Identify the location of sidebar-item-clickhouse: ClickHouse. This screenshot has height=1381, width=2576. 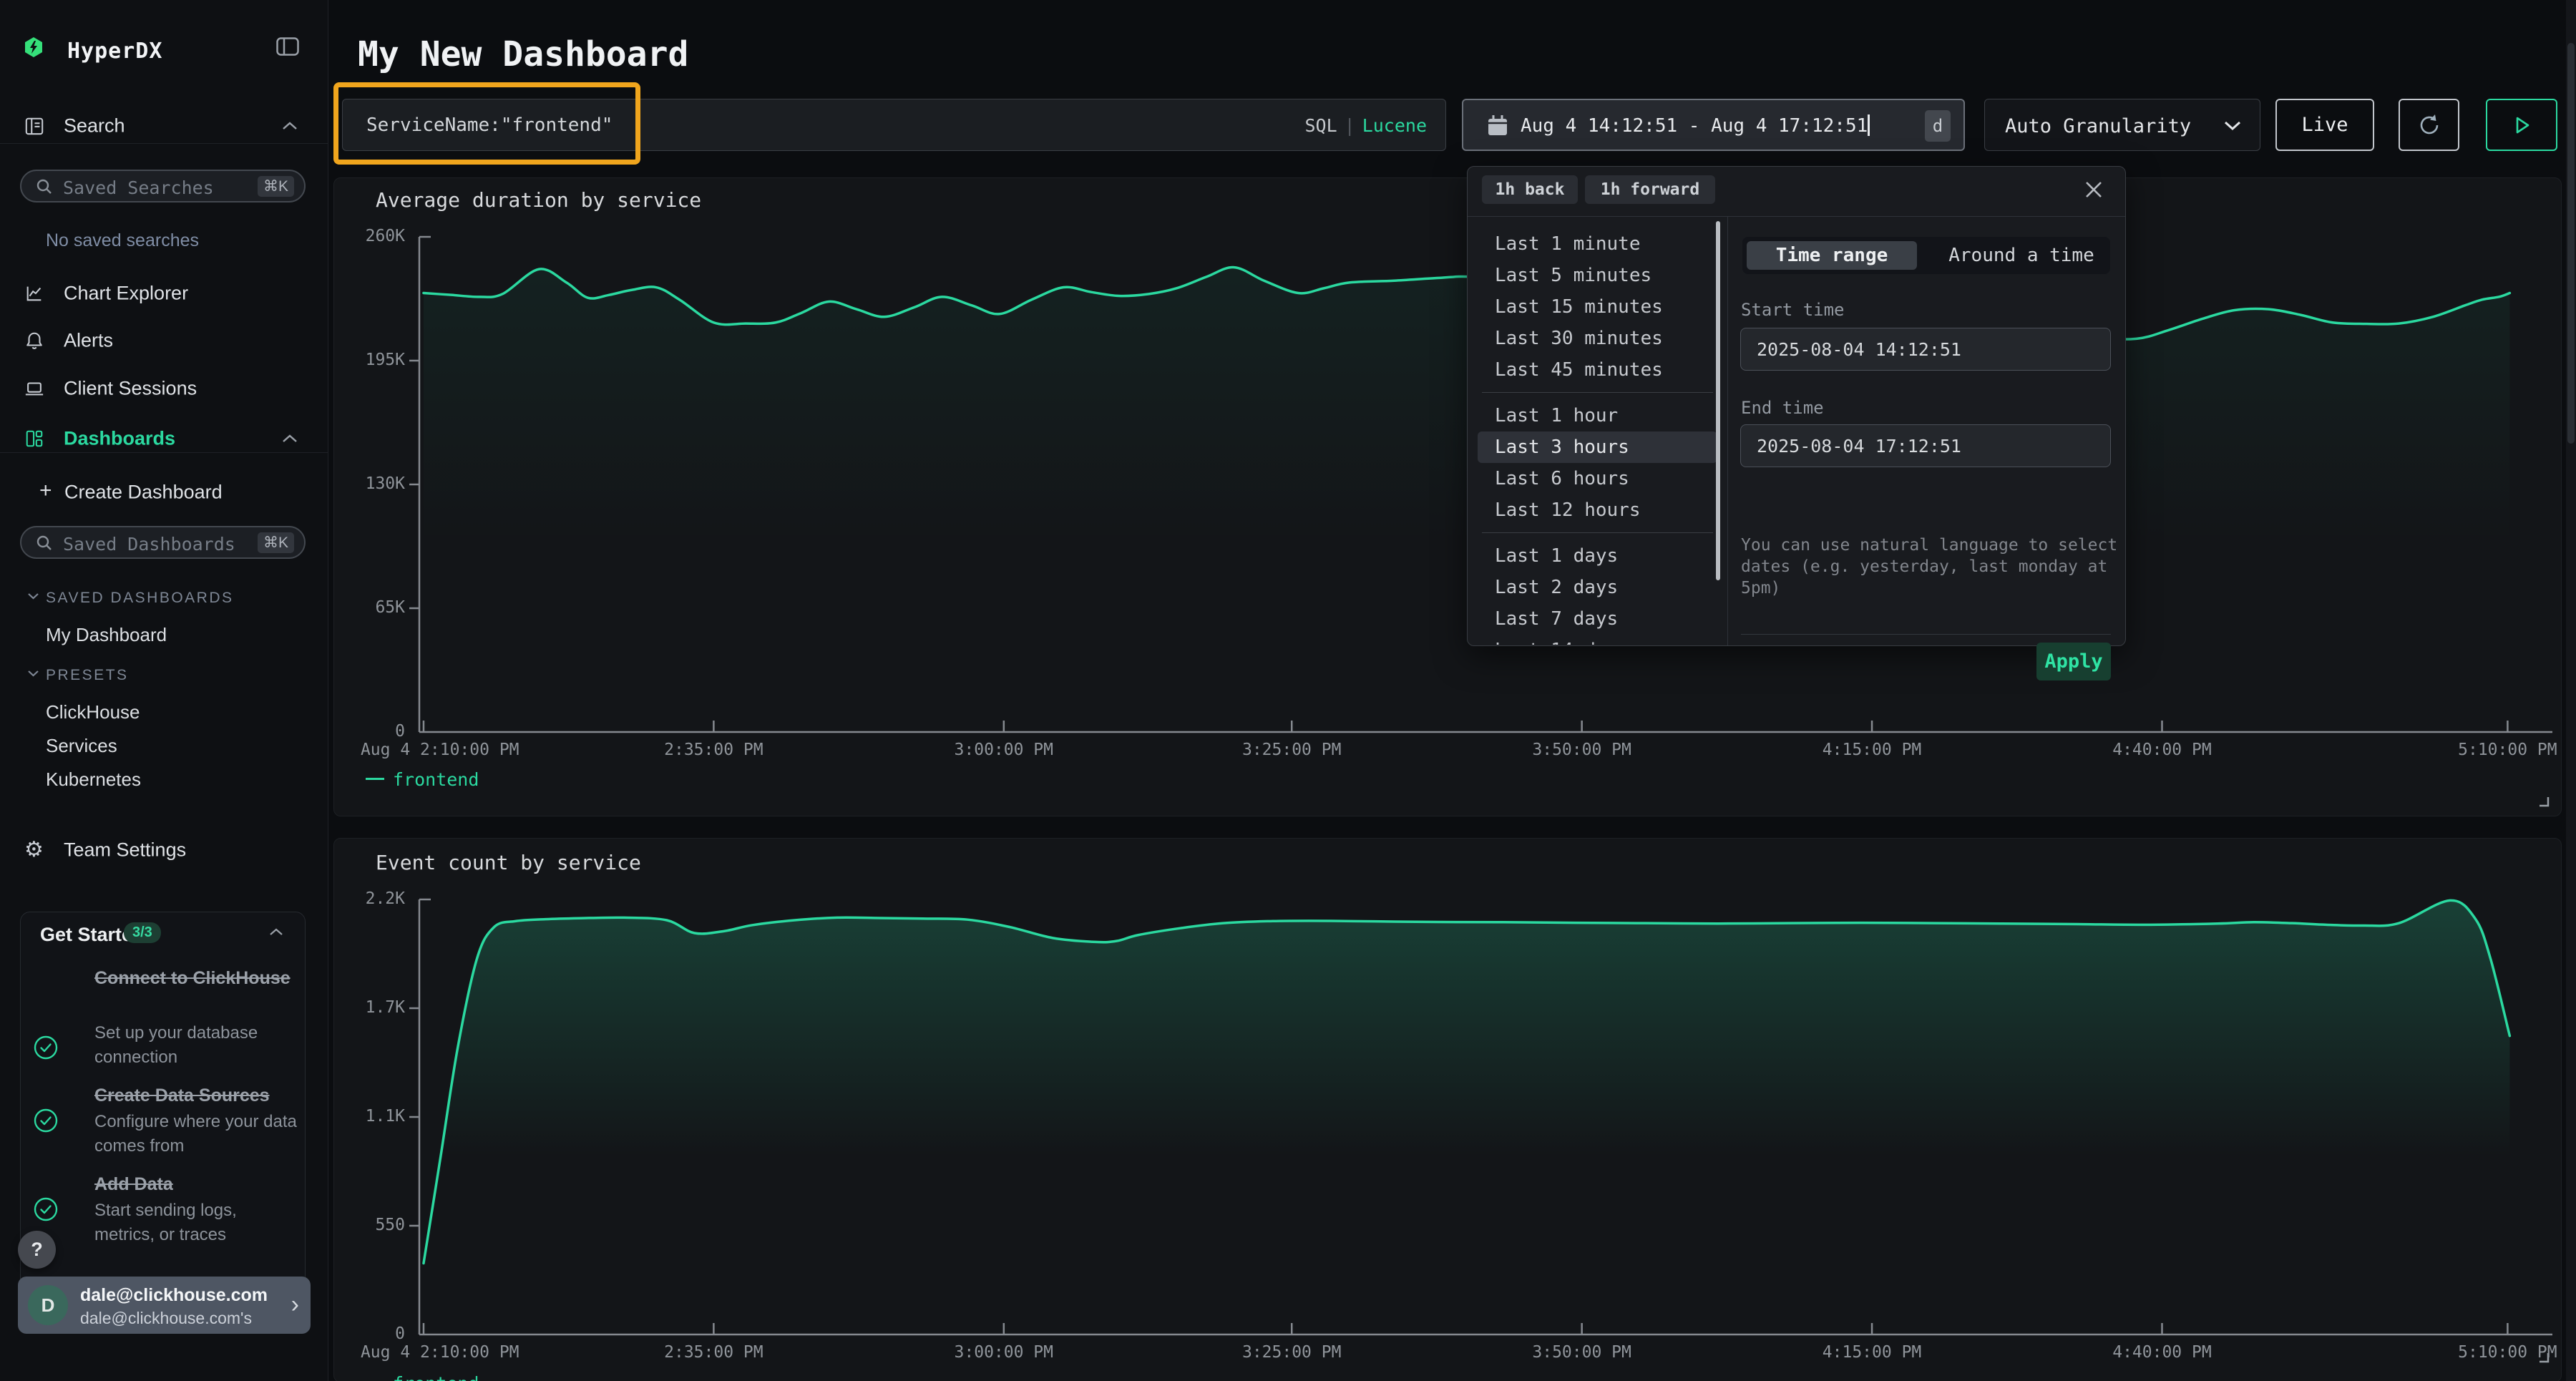
(93, 712).